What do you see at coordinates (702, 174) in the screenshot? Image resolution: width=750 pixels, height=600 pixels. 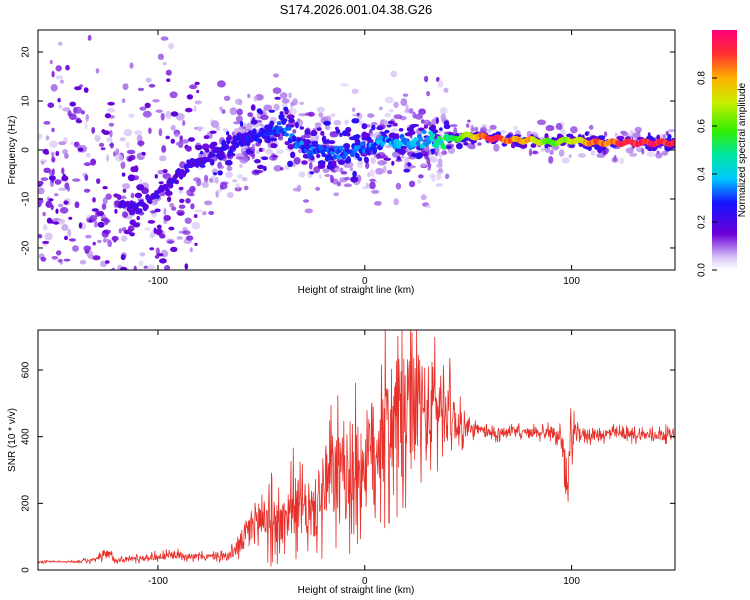 I see `colorbar-tick-label: 0.4` at bounding box center [702, 174].